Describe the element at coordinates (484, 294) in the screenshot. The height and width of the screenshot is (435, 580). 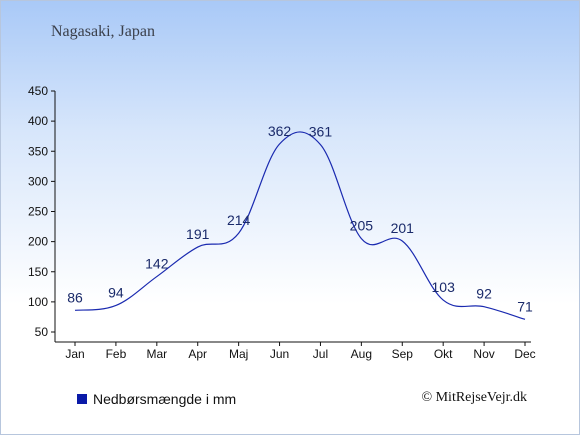
I see `data-label: 92` at that location.